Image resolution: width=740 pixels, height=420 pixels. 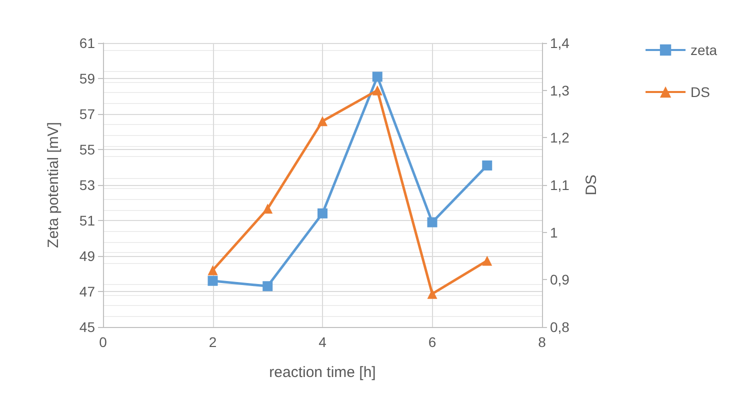 What do you see at coordinates (53, 185) in the screenshot?
I see `y-axis-title: Zeta potential [mV]` at bounding box center [53, 185].